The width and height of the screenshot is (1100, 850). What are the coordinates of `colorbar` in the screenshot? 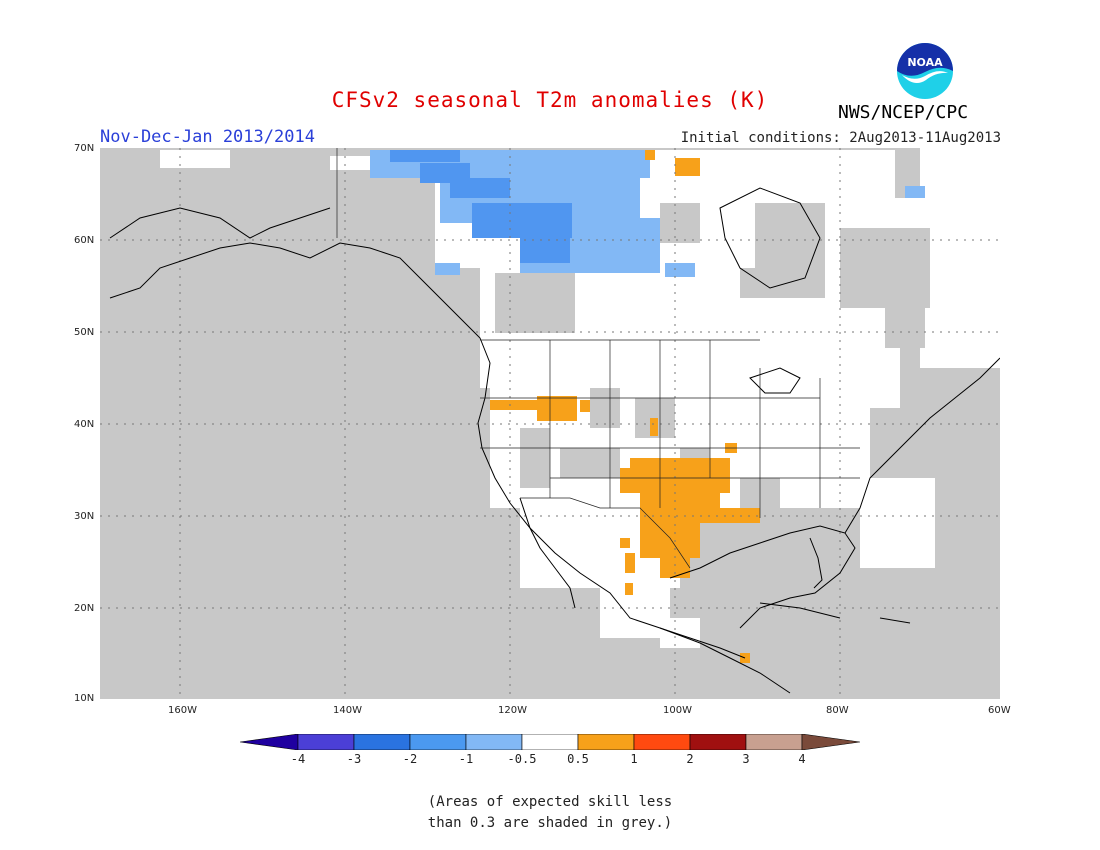 It's located at (550, 742).